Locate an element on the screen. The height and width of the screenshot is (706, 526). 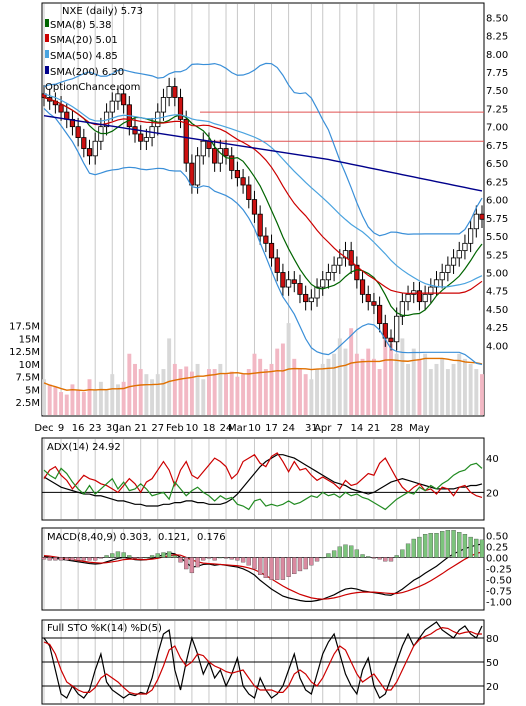
stochastic-y-tick: 20 is located at coordinates (492, 687).